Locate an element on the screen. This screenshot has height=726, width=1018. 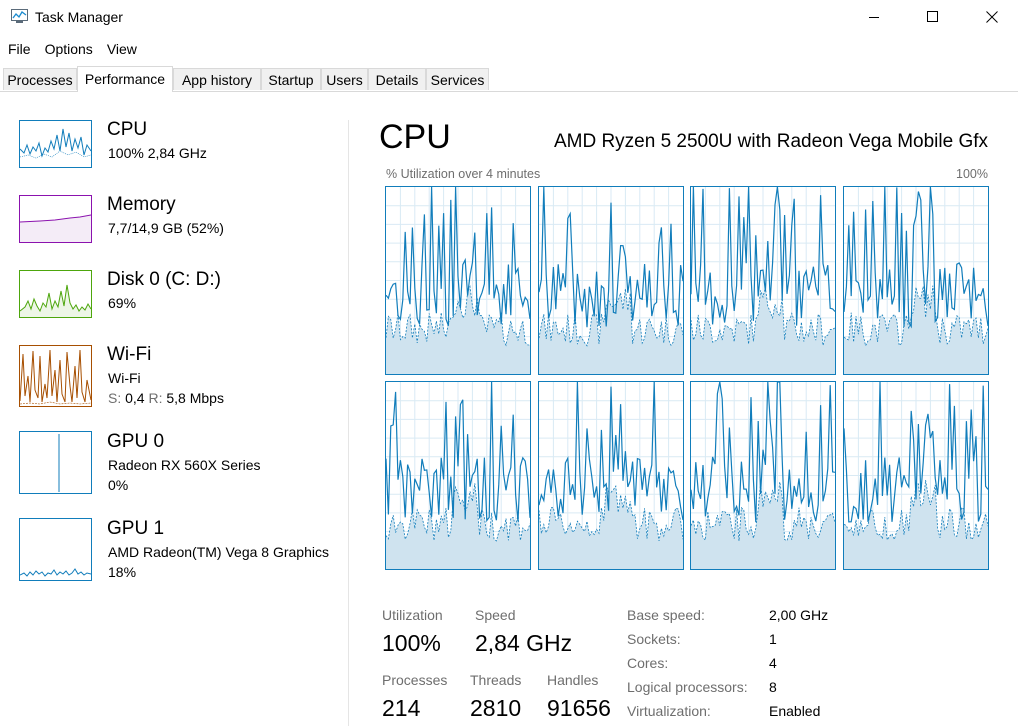
gpu0-name: Radeon RX 560X Series is located at coordinates (184, 465).